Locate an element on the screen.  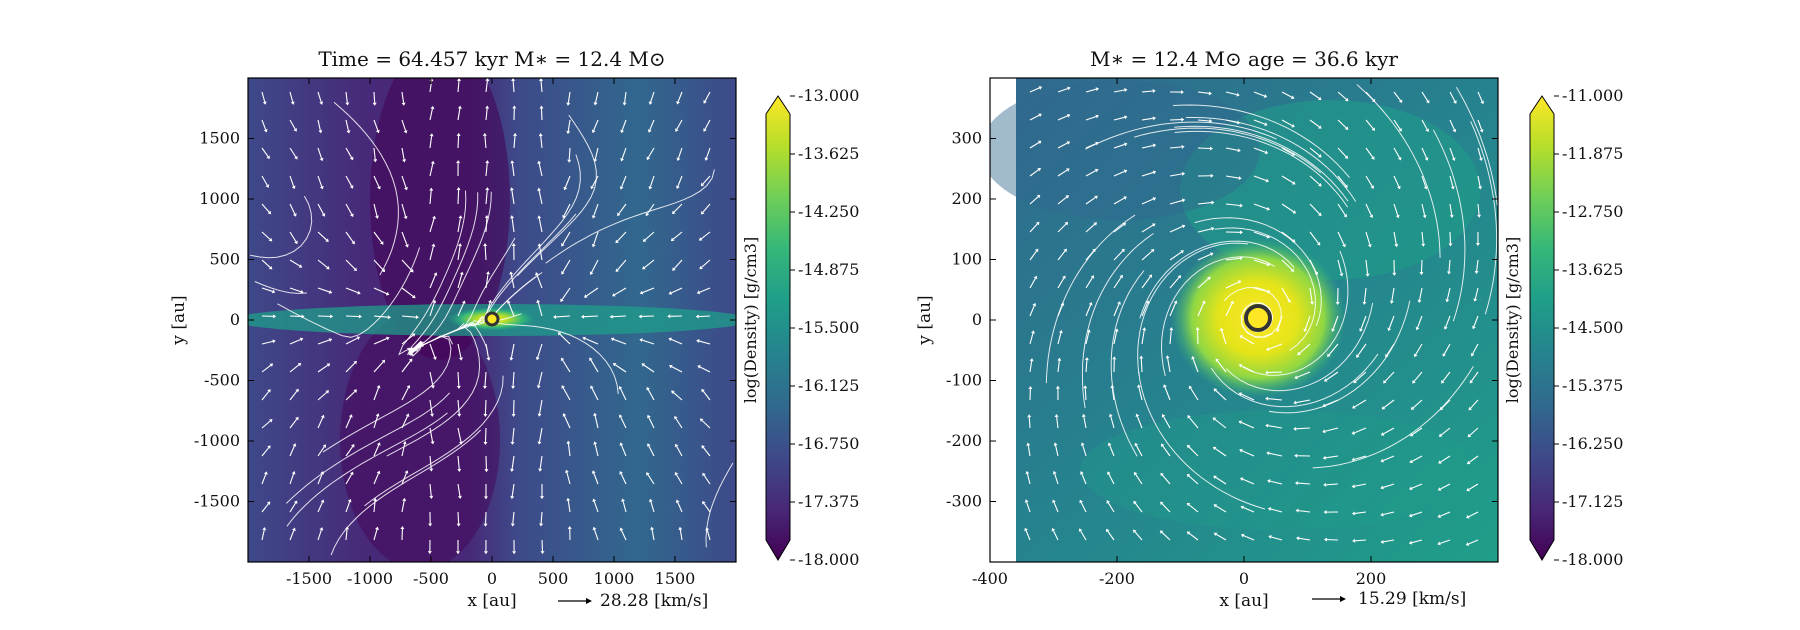
left-colorbar-tick-label: -13.625 is located at coordinates (828, 153).